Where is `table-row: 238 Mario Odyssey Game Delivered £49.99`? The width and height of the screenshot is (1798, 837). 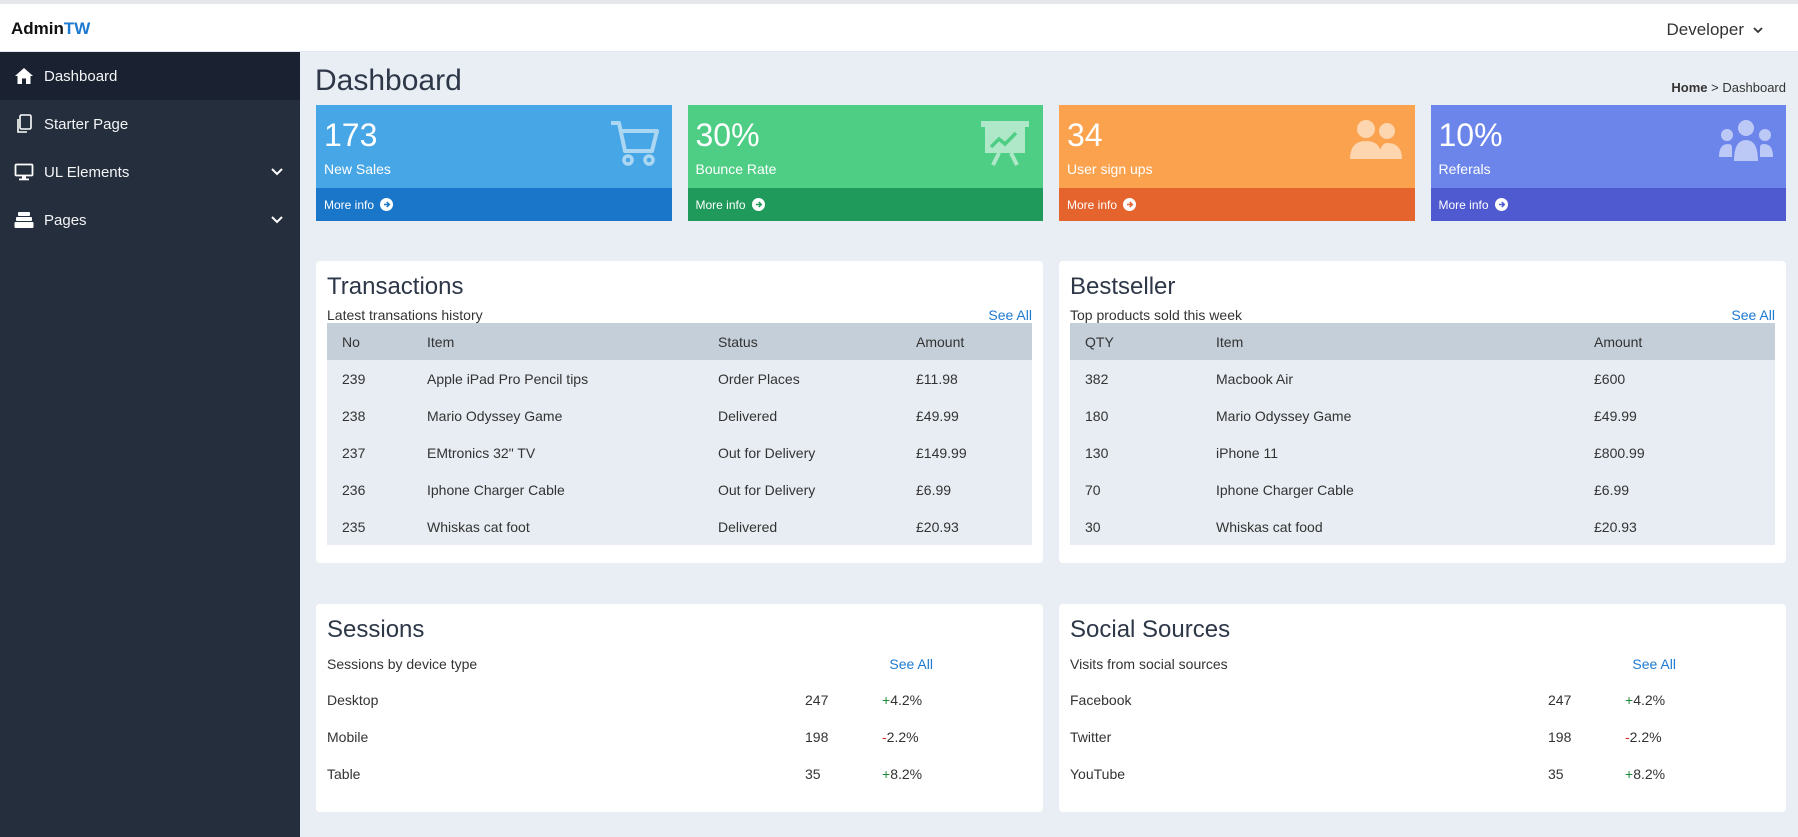 table-row: 238 Mario Odyssey Game Delivered £49.99 is located at coordinates (679, 415).